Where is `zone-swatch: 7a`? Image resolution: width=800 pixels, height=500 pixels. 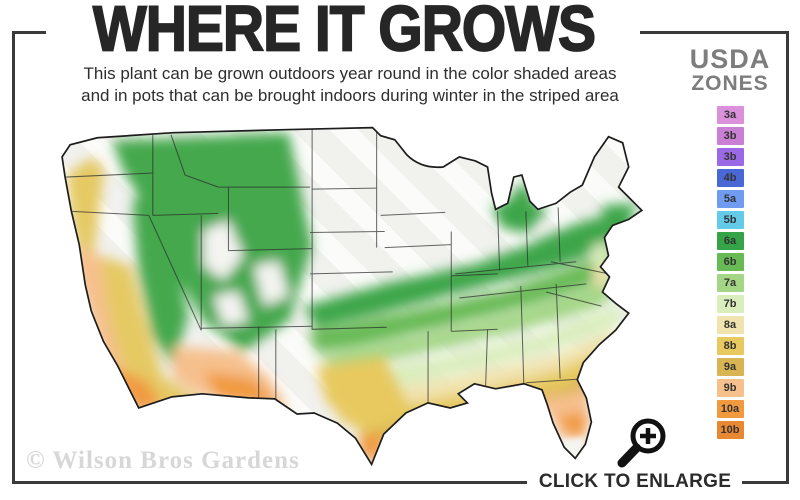
zone-swatch: 7a is located at coordinates (730, 283).